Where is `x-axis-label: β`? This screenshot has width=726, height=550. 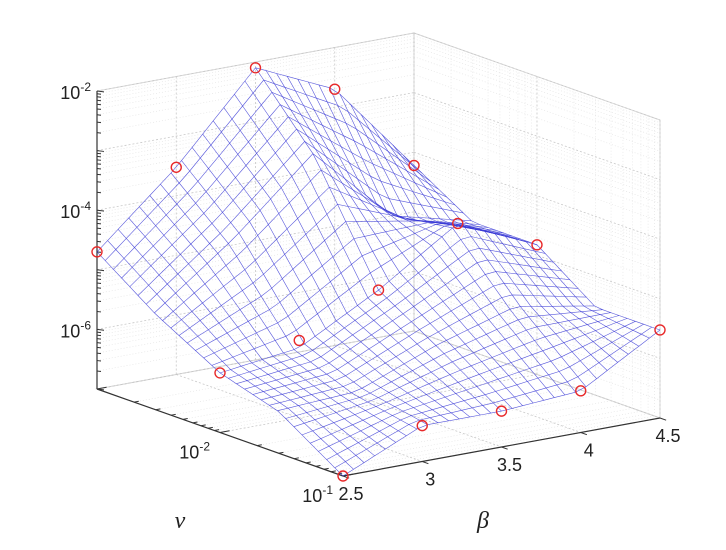
x-axis-label: β is located at coordinates (482, 521).